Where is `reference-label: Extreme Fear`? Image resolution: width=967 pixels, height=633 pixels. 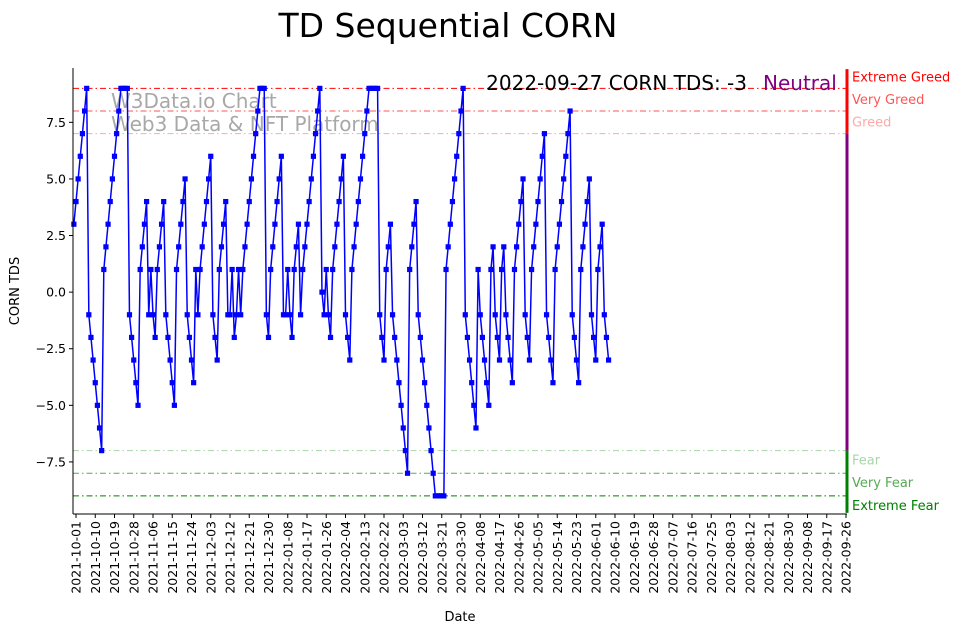
reference-label: Extreme Fear is located at coordinates (896, 506).